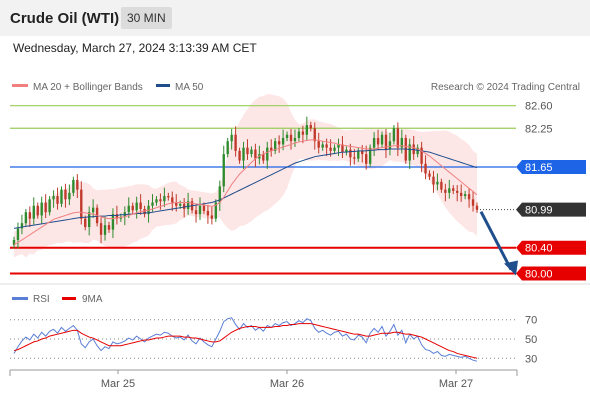 This screenshot has width=590, height=400. Describe the element at coordinates (531, 321) in the screenshot. I see `rsi-tick-70: 70` at that location.